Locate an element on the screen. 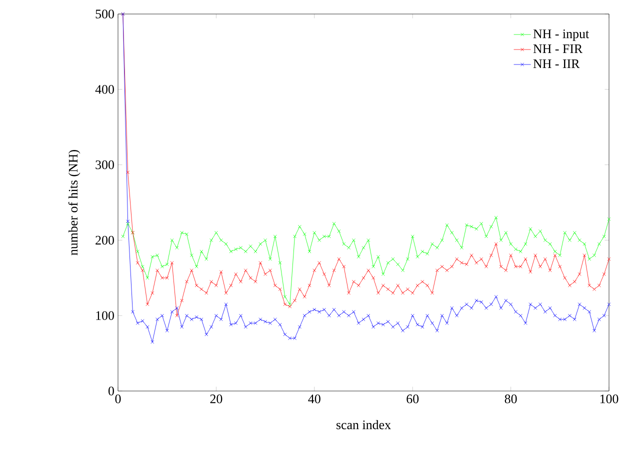 The height and width of the screenshot is (461, 644). x-tick-label: 100 is located at coordinates (609, 399).